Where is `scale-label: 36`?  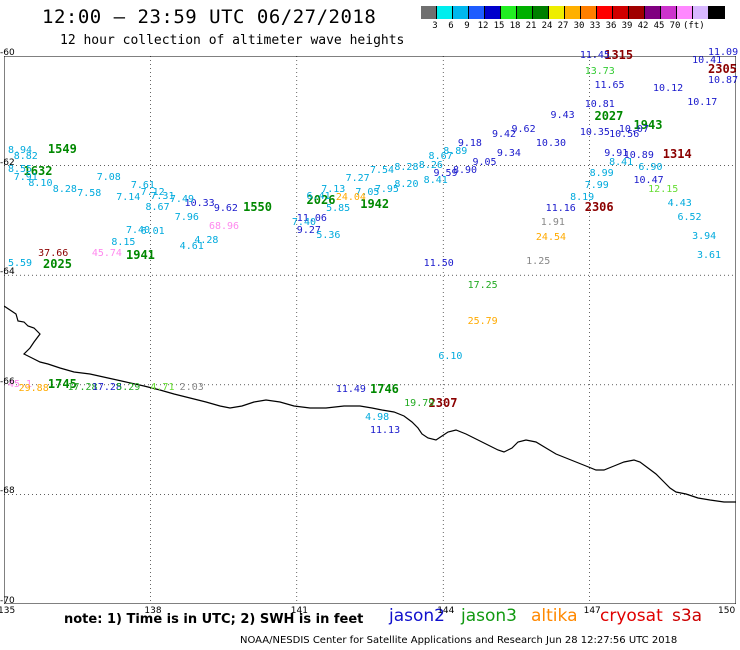 scale-label: 36 is located at coordinates (611, 26).